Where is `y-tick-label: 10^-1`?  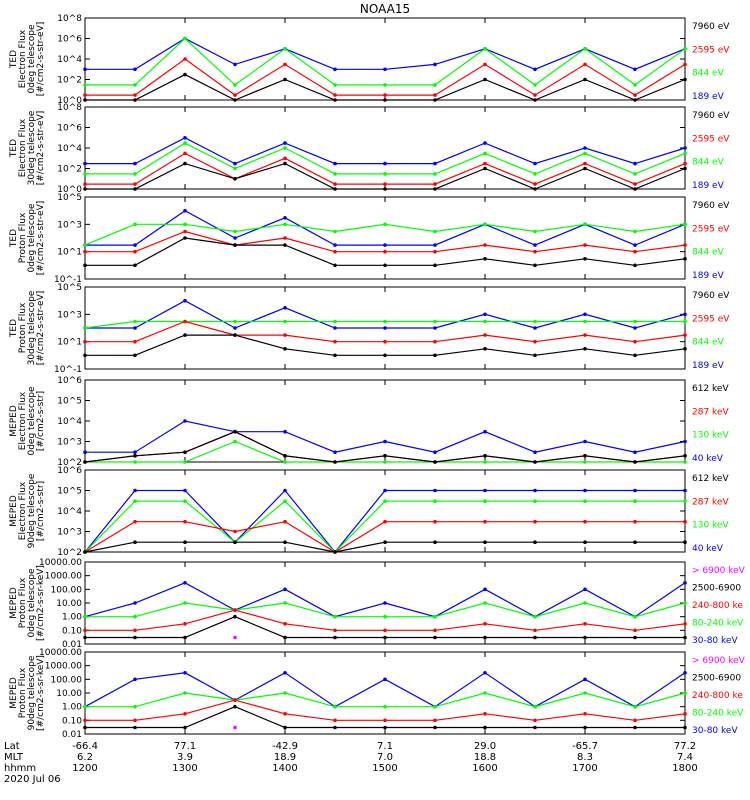
y-tick-label: 10^-1 is located at coordinates (68, 280).